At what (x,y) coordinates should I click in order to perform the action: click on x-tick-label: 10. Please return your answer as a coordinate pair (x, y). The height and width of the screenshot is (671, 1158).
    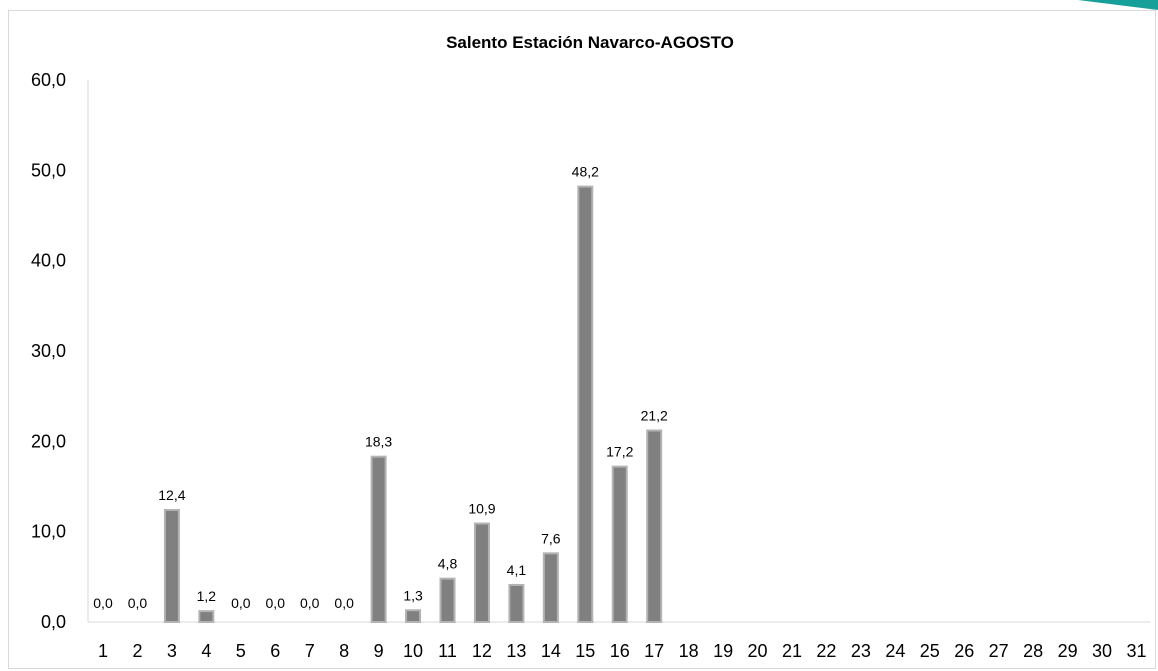
    Looking at the image, I should click on (413, 651).